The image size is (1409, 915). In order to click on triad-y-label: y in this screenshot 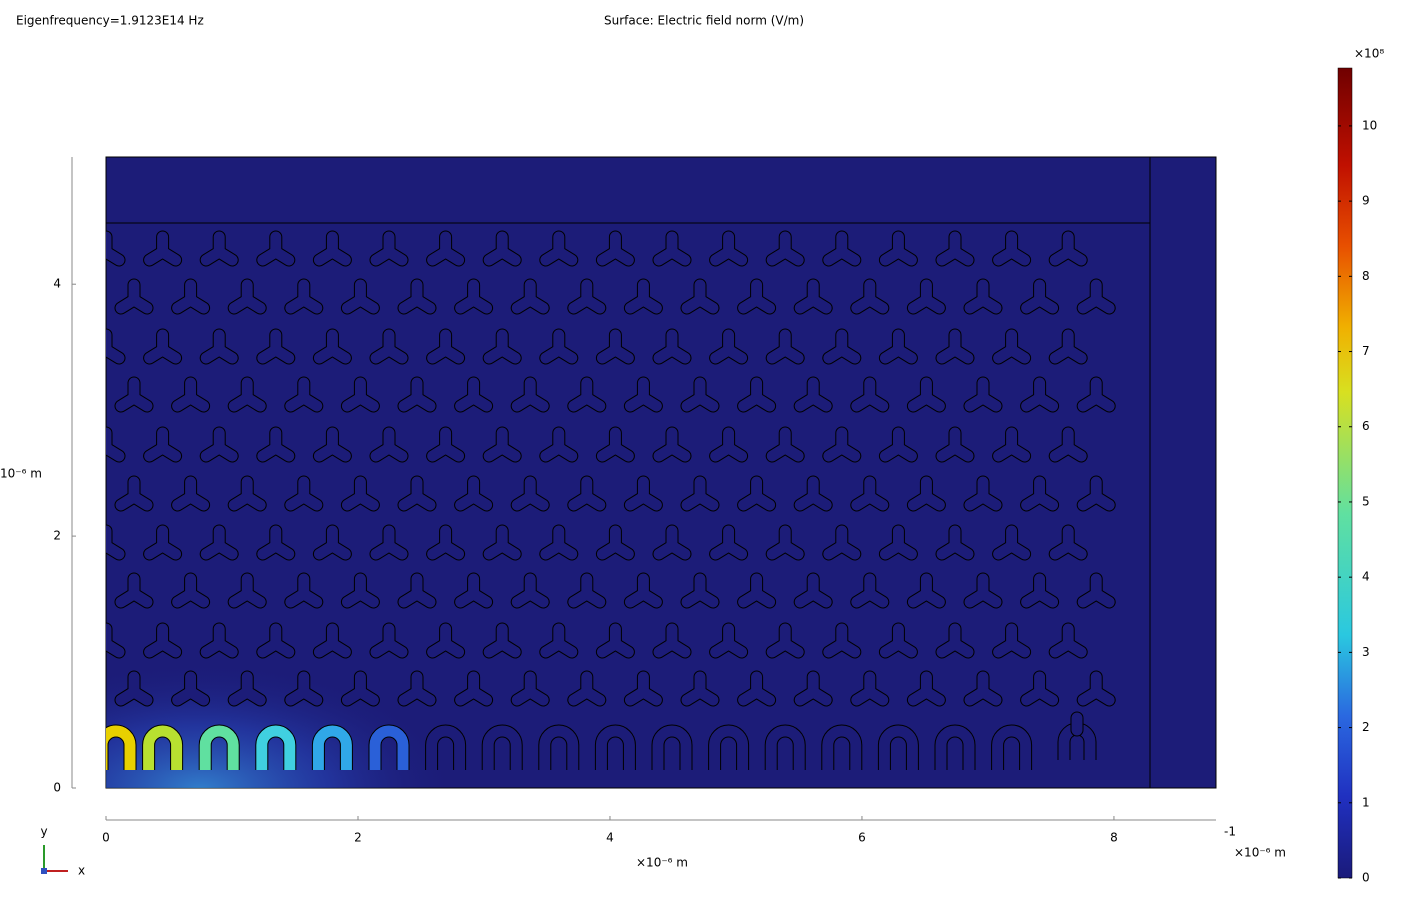, I will do `click(43, 832)`.